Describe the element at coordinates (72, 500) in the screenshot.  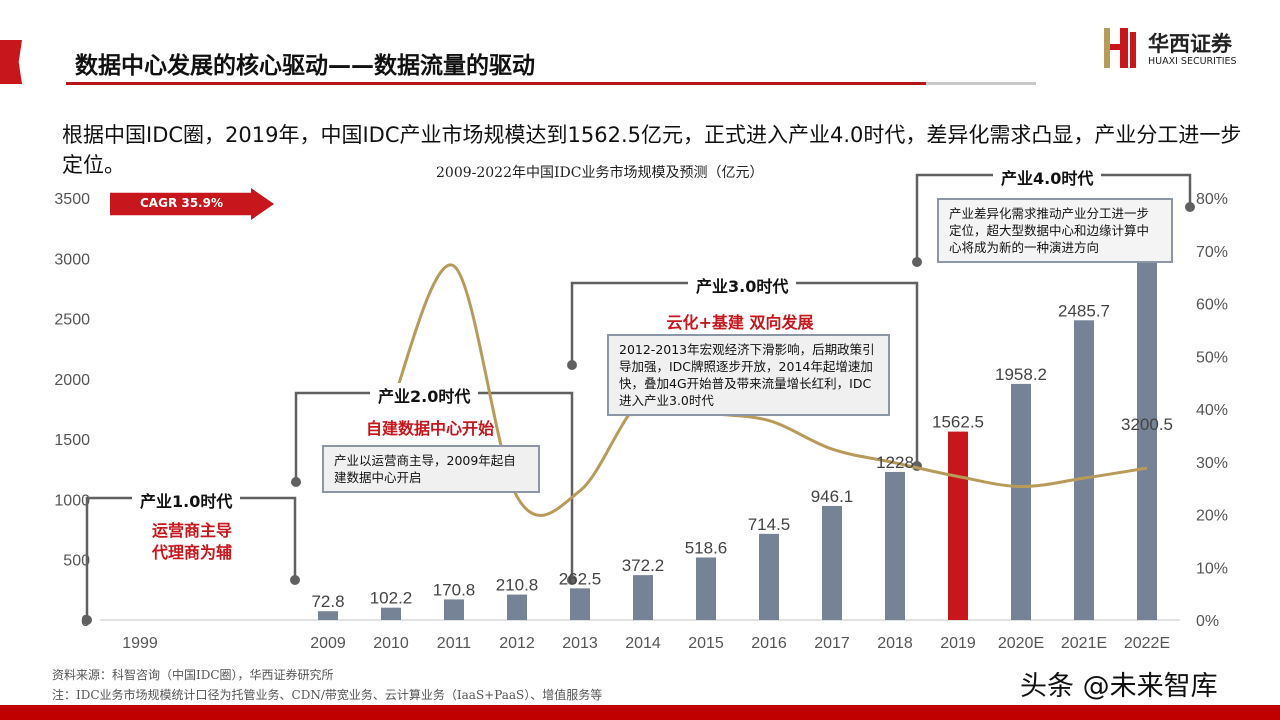
I see `y-left-tick: 1000` at that location.